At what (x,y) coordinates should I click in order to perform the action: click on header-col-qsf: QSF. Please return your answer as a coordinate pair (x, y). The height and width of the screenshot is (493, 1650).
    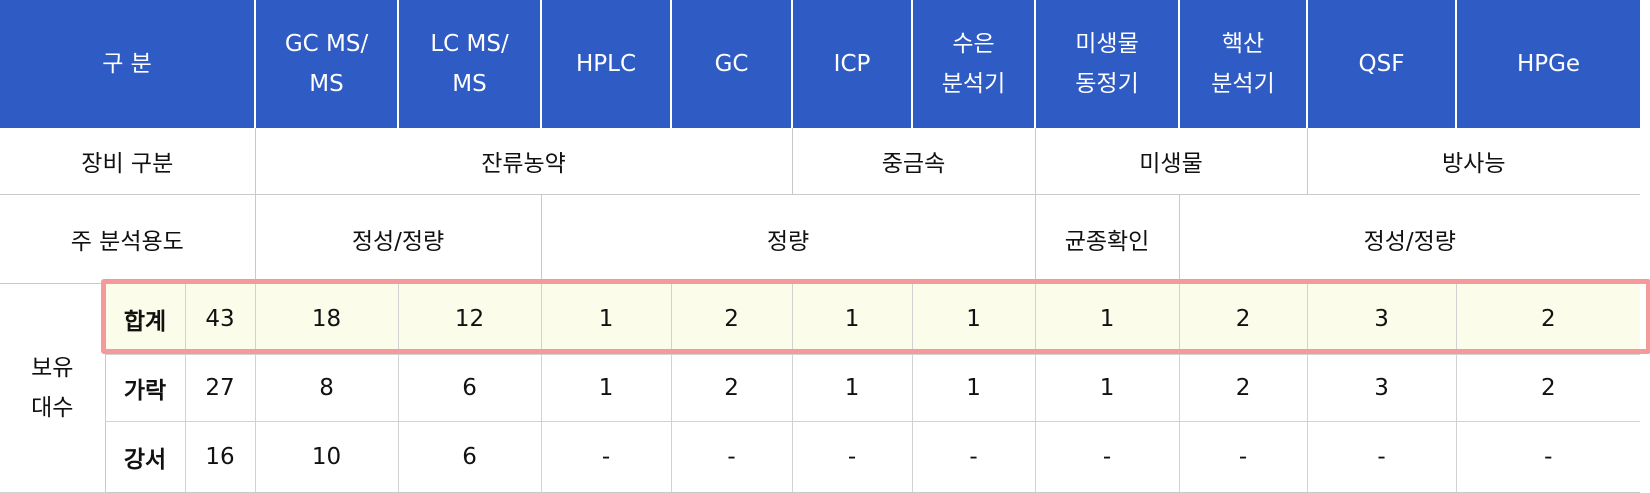
    Looking at the image, I should click on (1382, 64).